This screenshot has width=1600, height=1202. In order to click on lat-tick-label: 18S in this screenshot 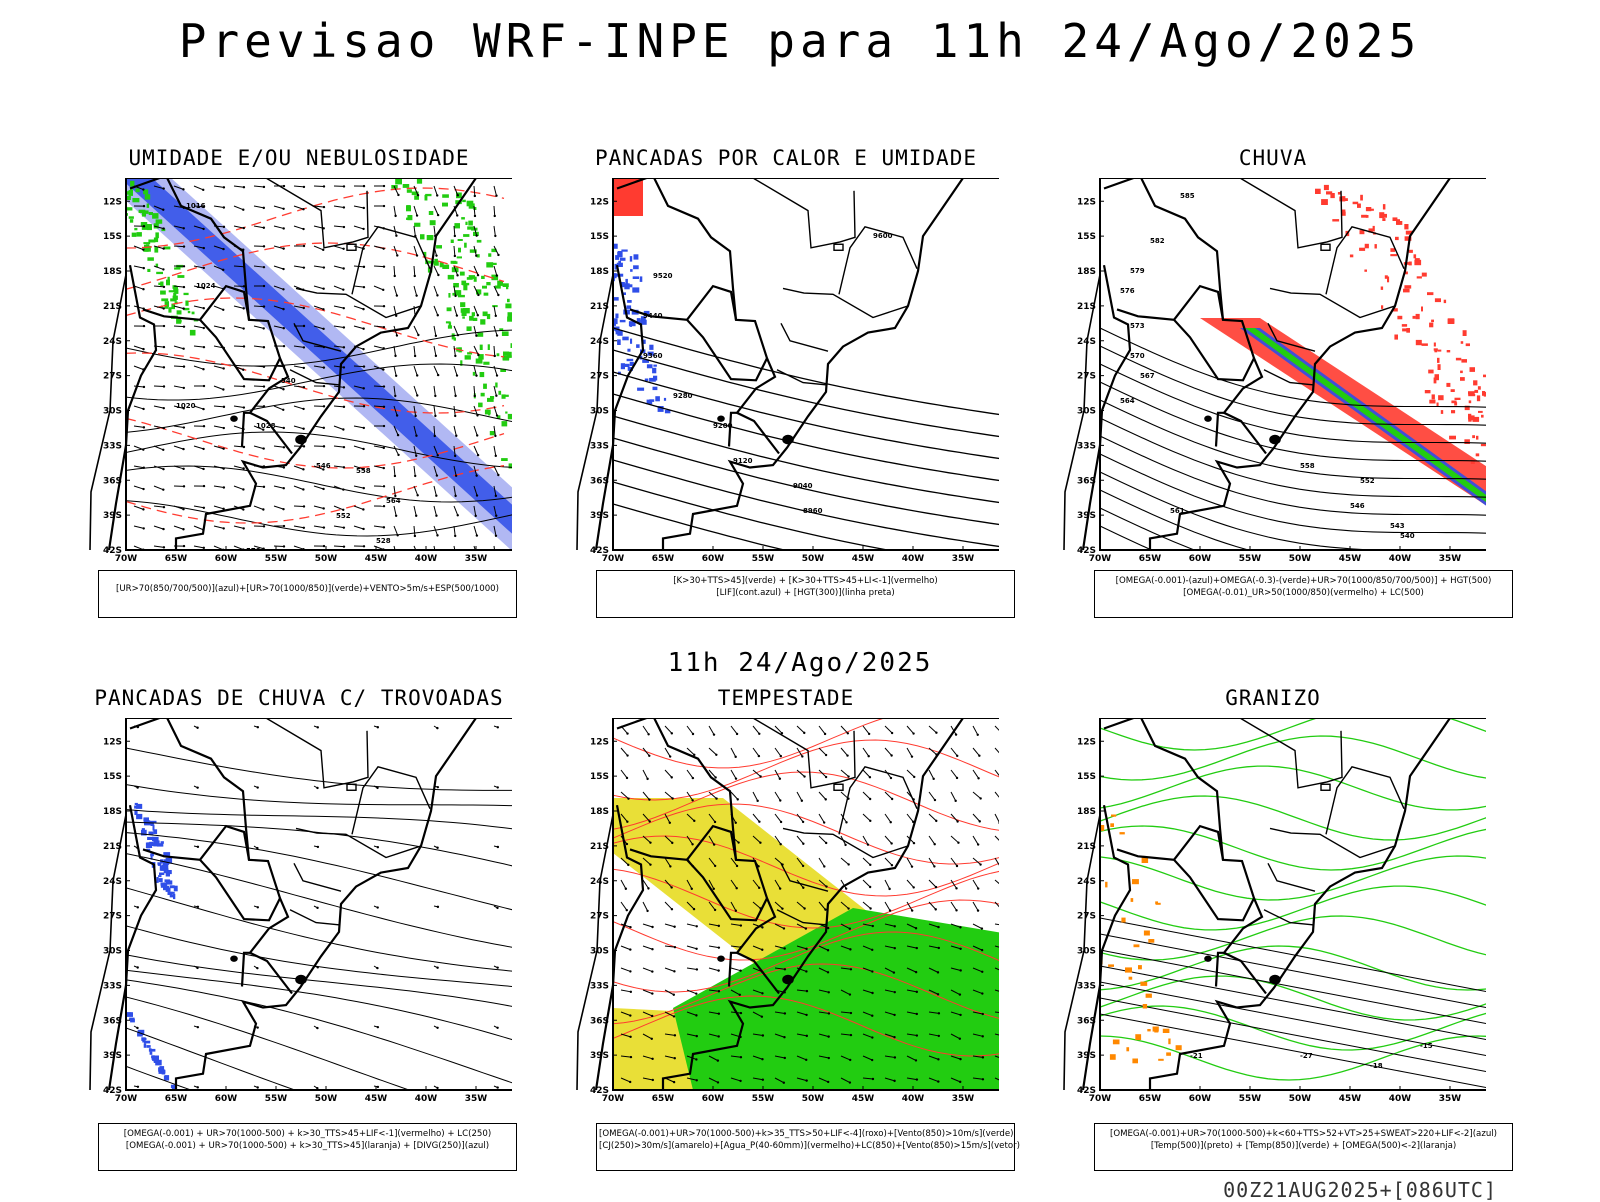, I will do `click(599, 812)`.